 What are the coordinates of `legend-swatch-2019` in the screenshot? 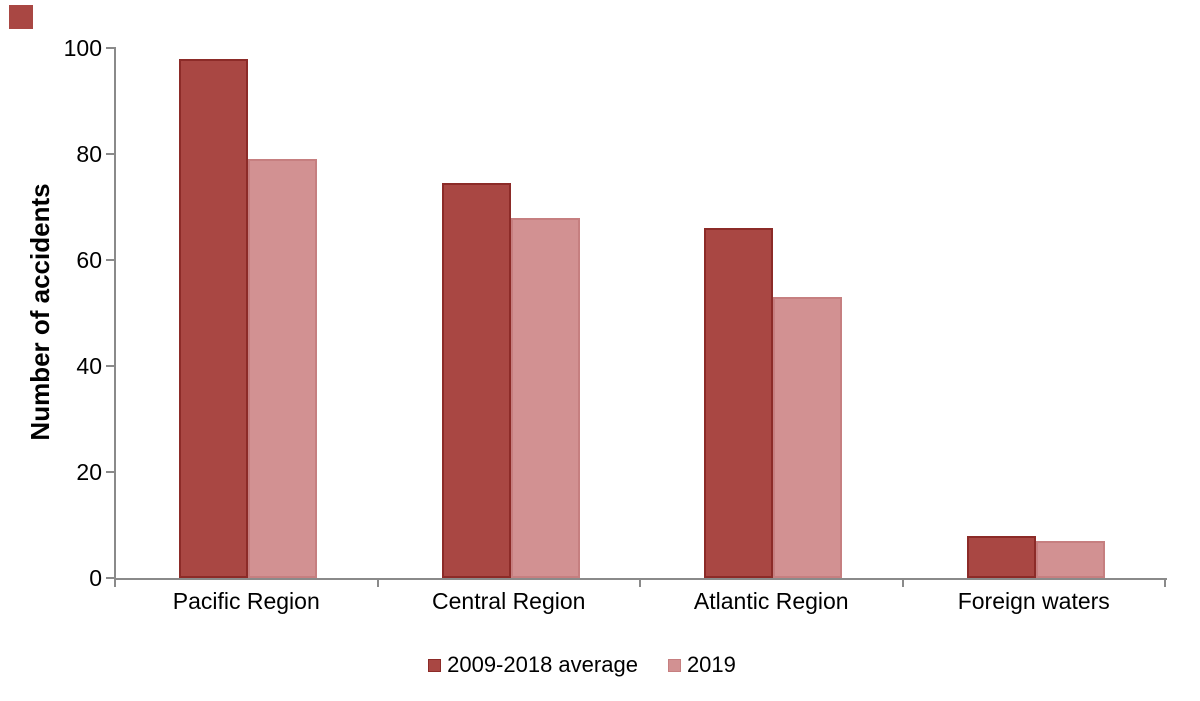 It's located at (674, 665).